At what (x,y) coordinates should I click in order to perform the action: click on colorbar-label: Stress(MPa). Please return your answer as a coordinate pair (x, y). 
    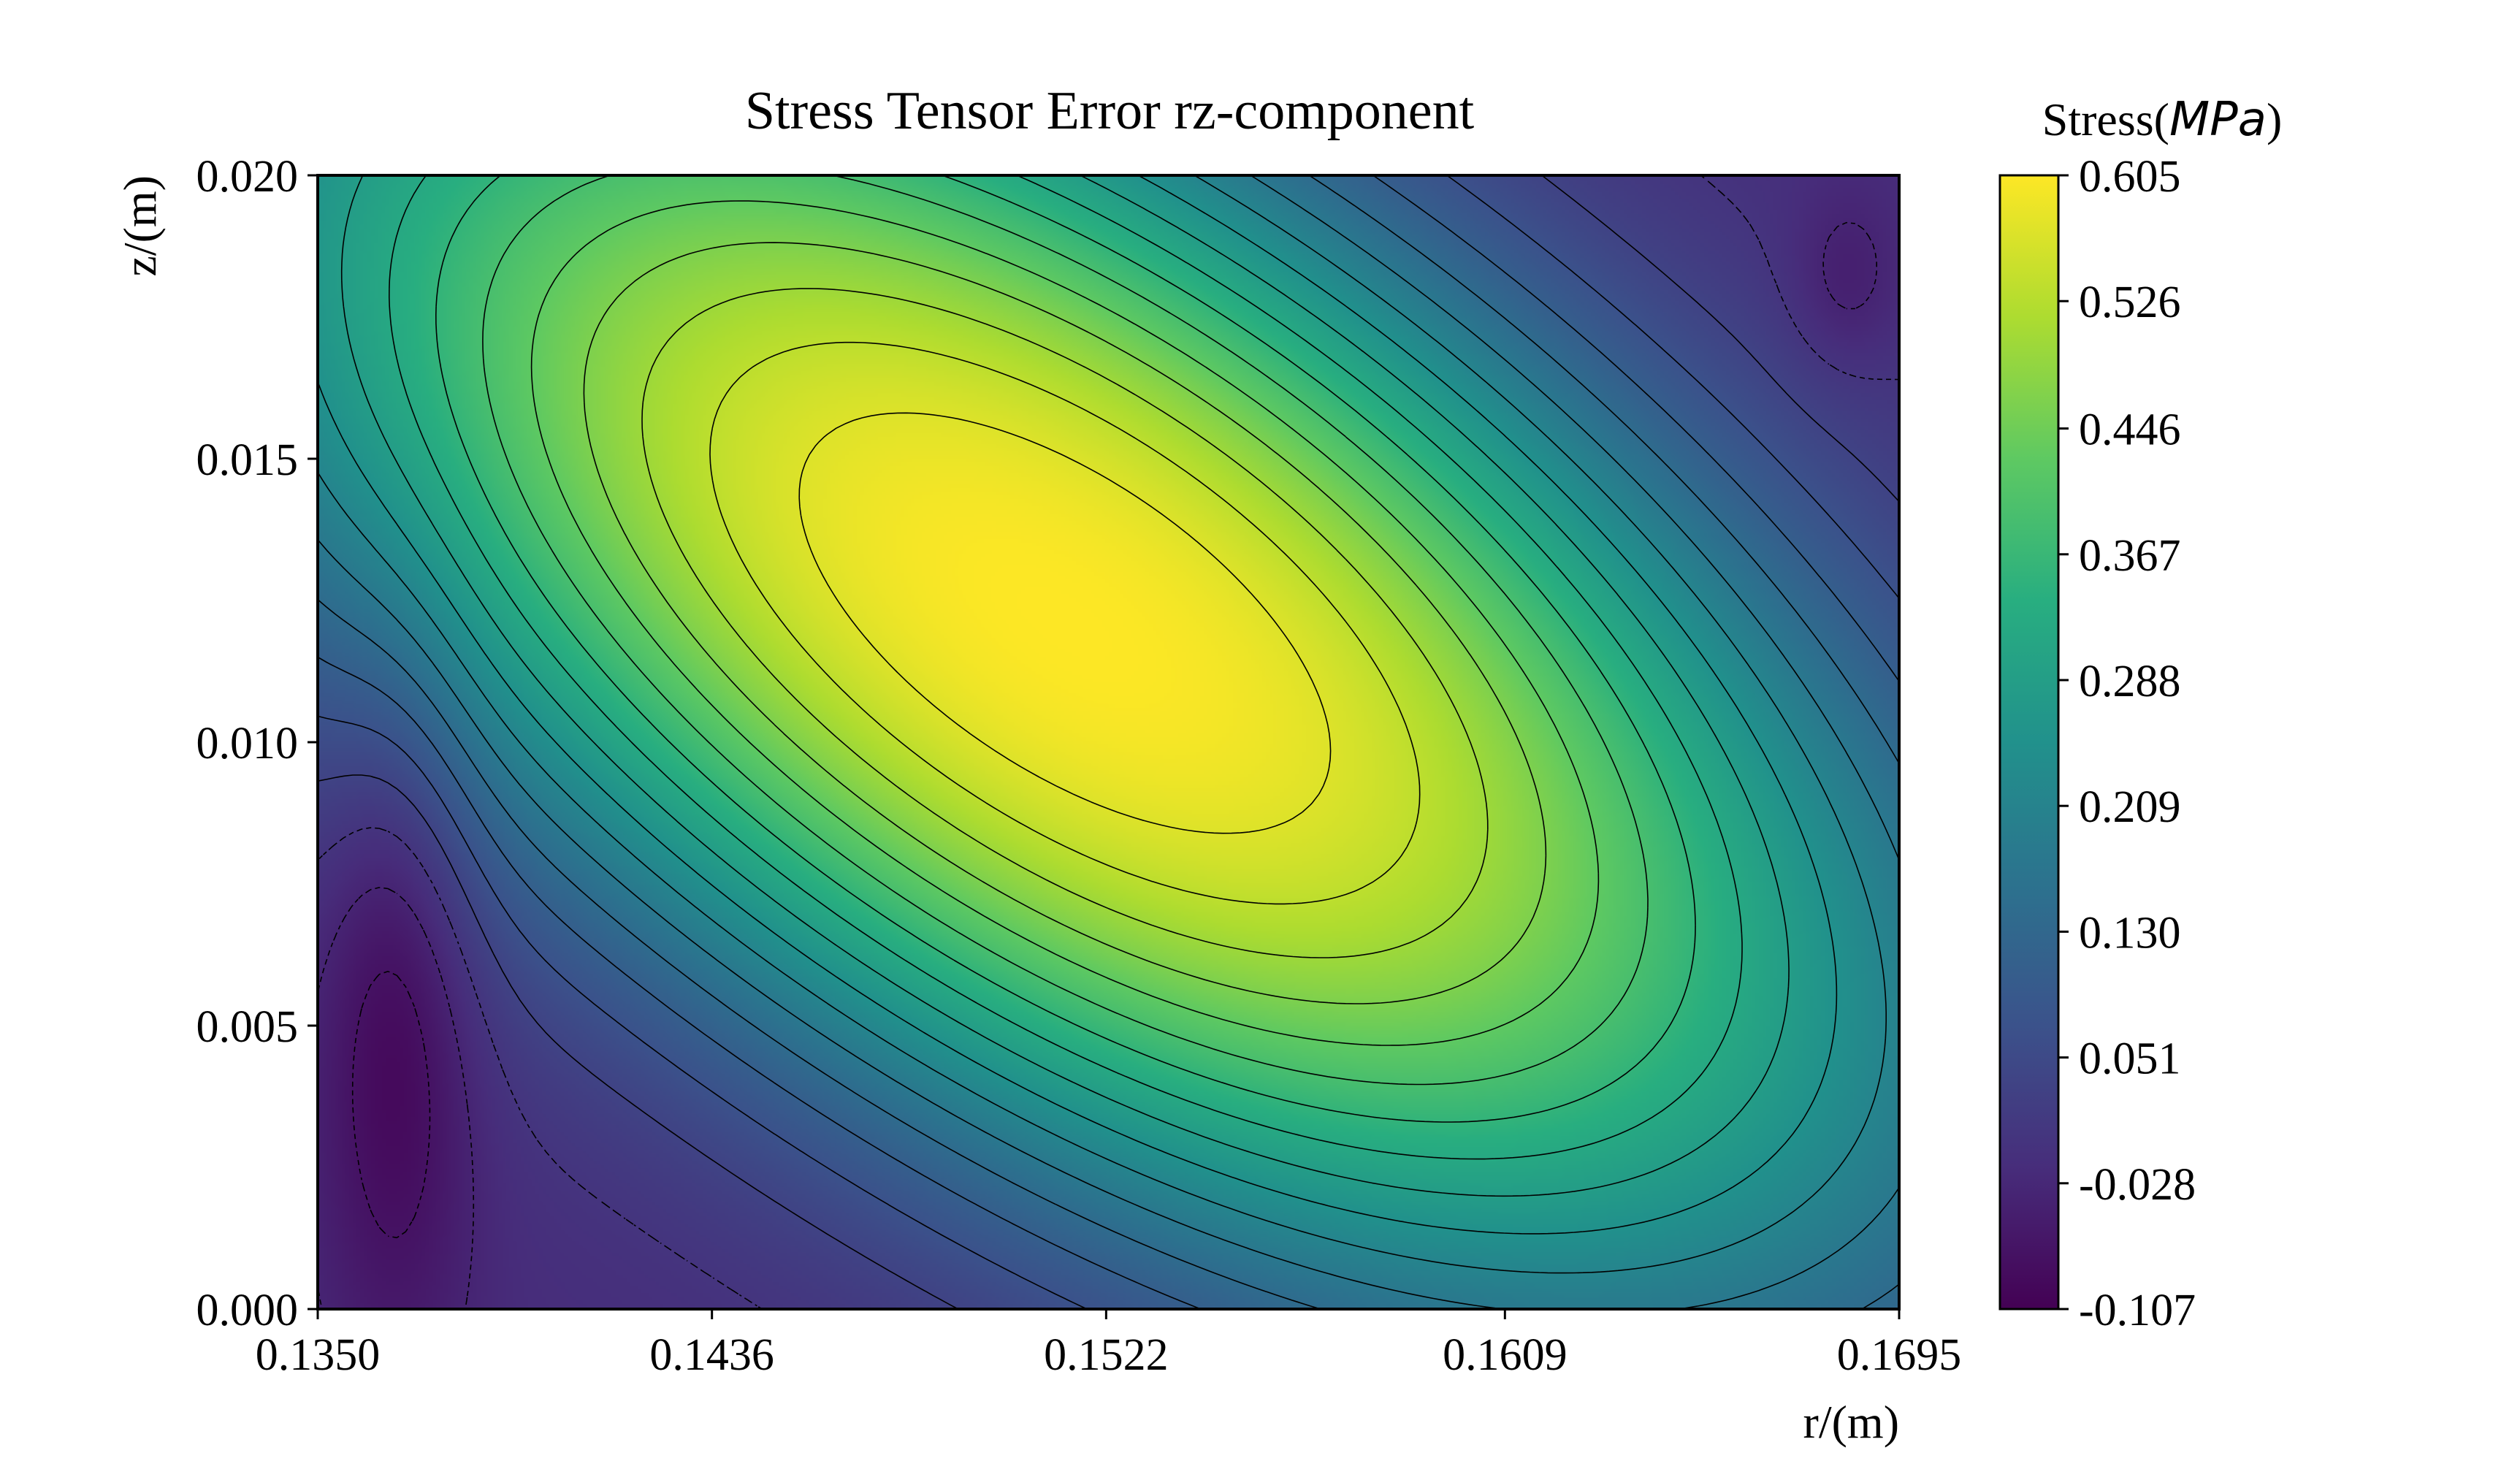
    Looking at the image, I should click on (2162, 120).